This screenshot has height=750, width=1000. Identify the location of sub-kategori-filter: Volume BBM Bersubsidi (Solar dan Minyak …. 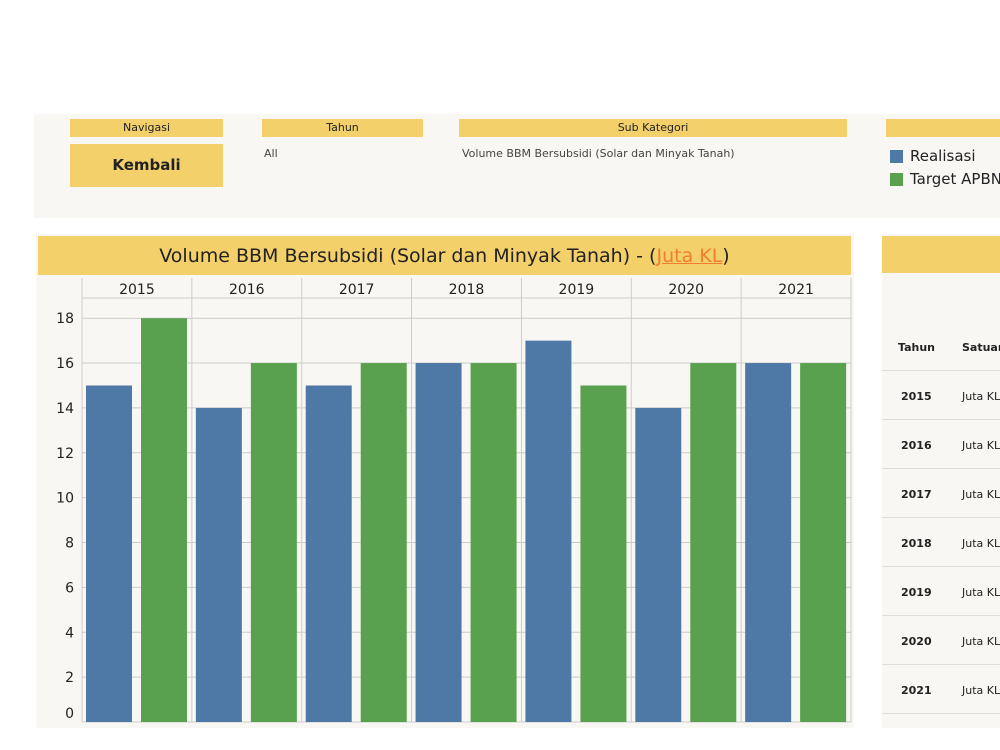
(598, 153).